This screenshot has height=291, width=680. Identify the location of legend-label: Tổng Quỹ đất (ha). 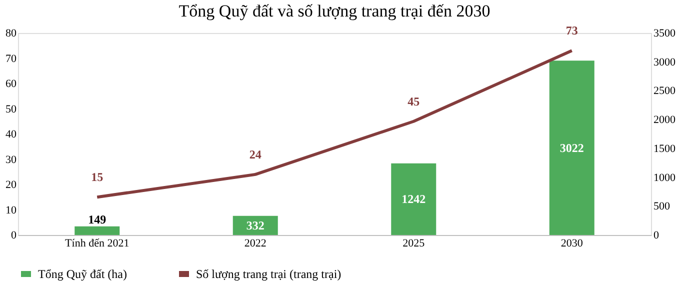
(82, 274).